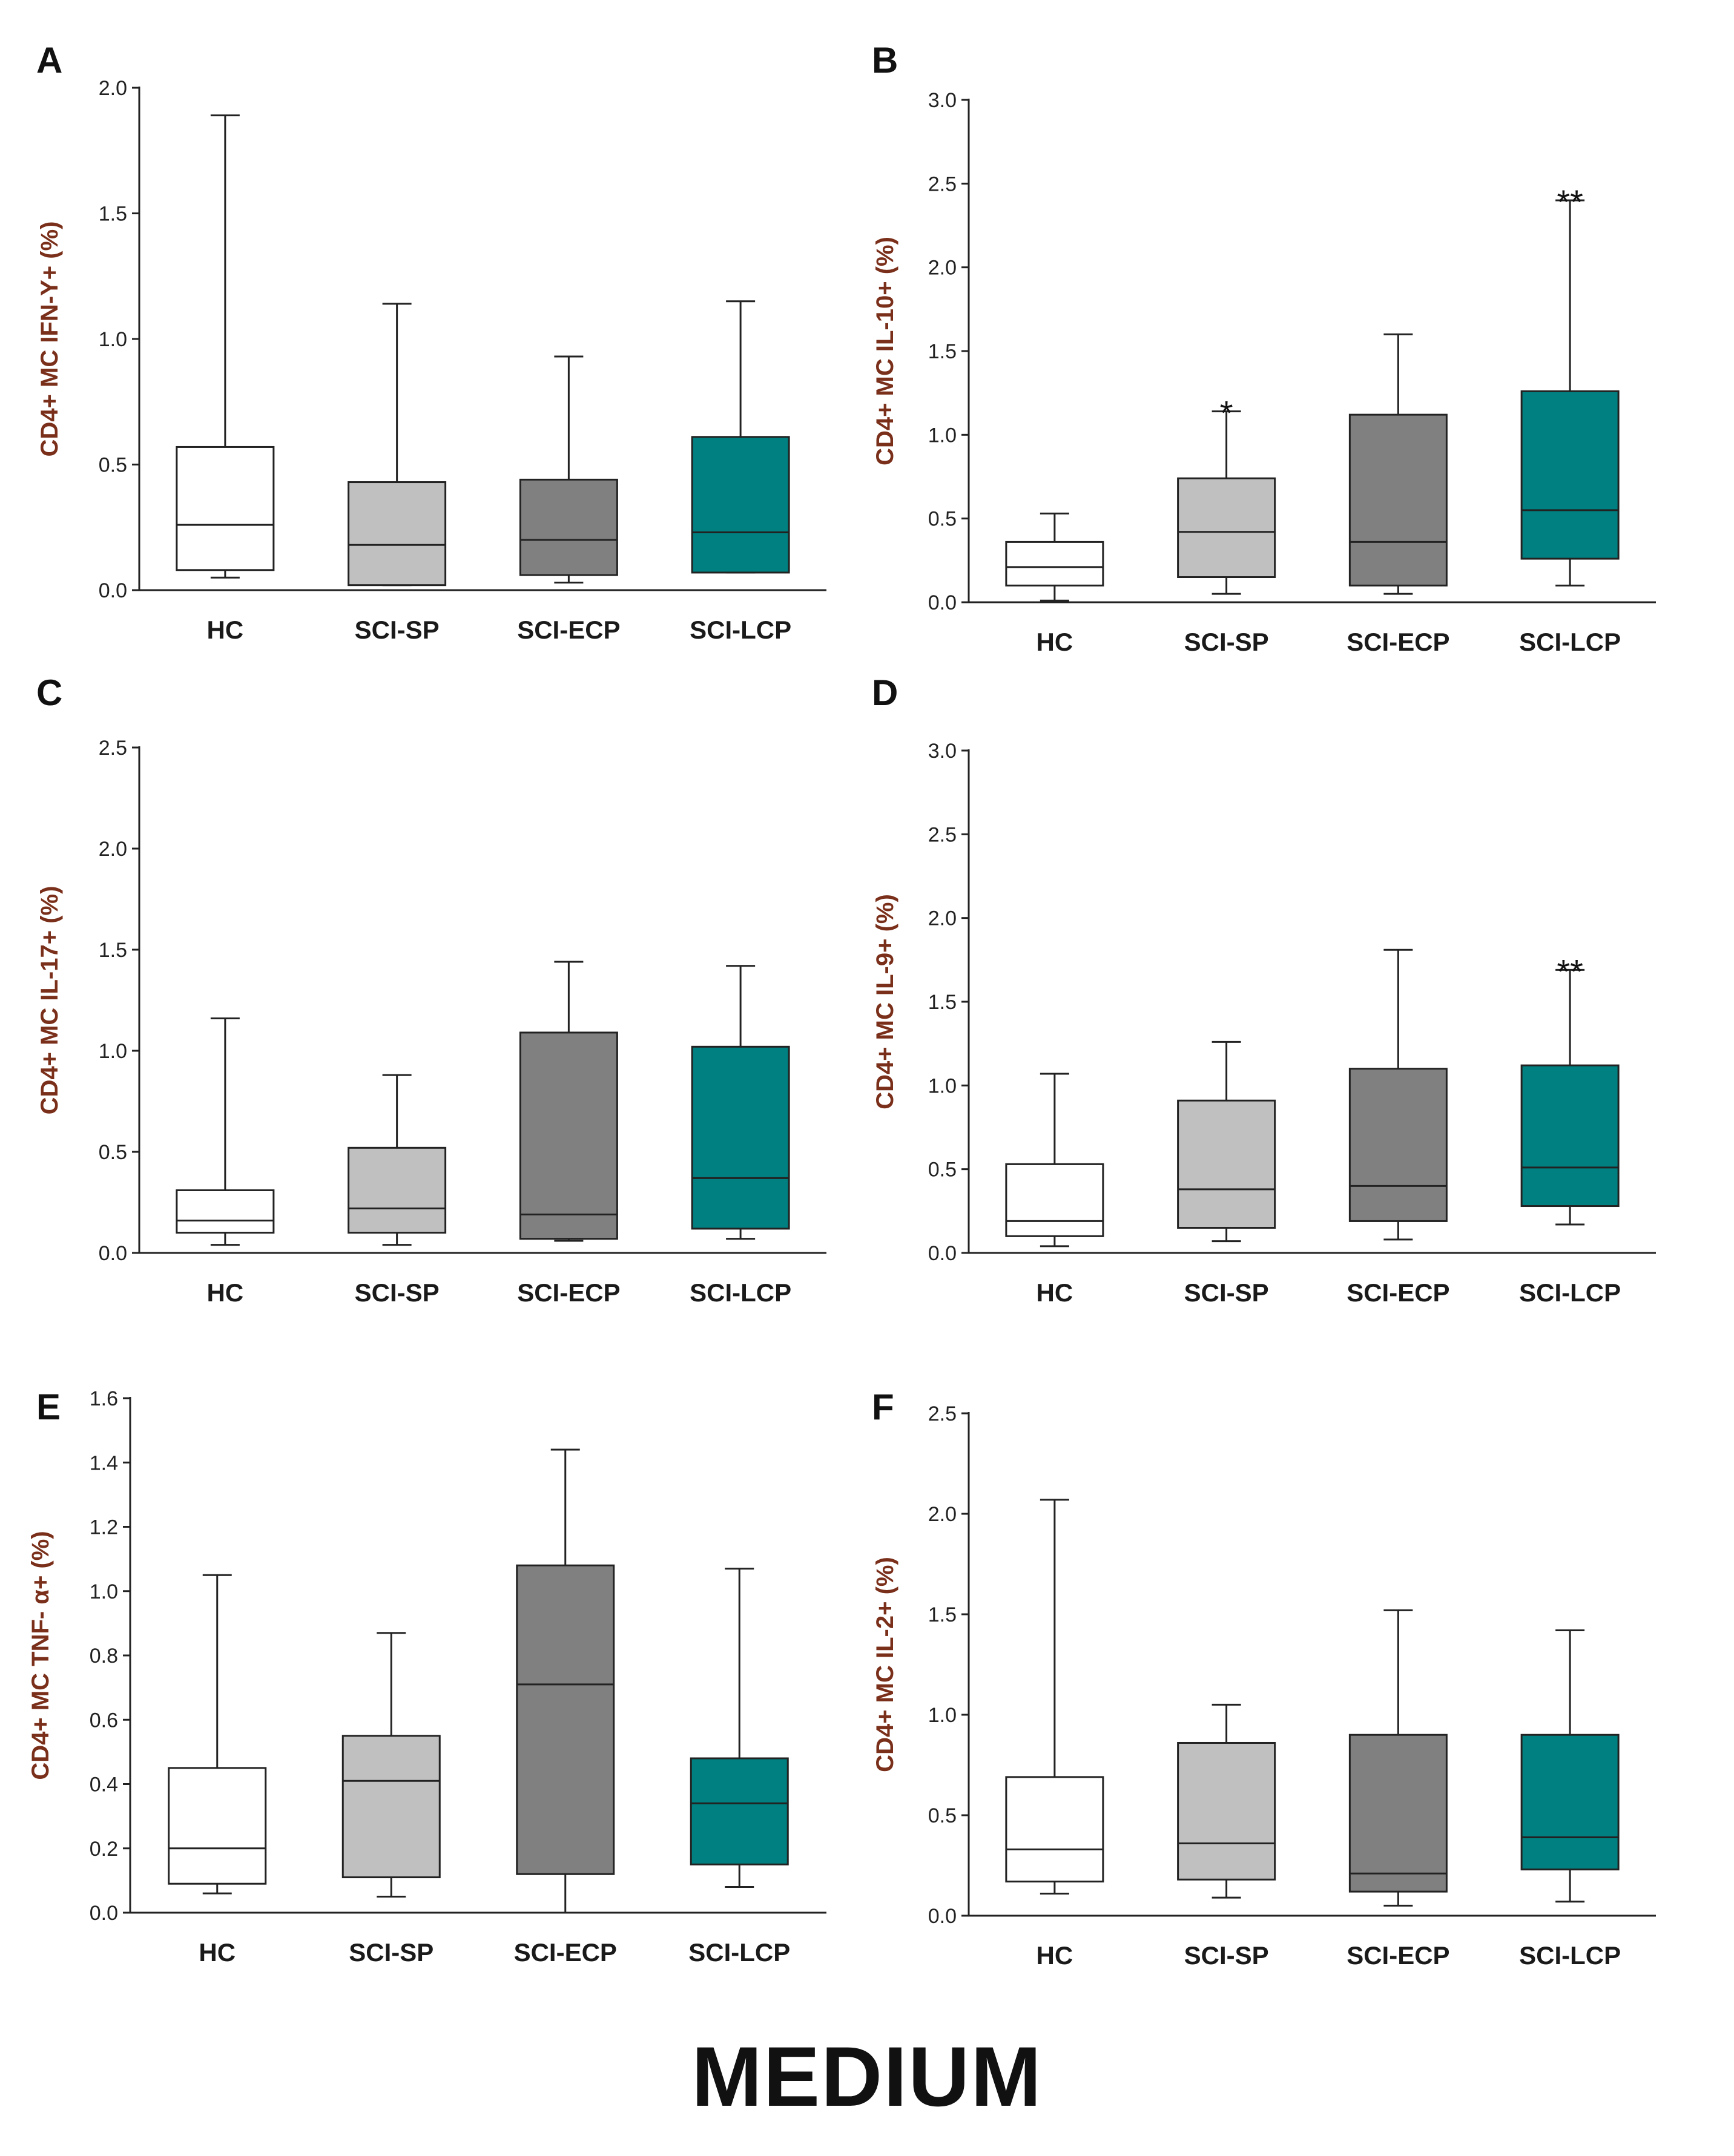  I want to click on y-axis-label: CD4+ MC IL-9+ (%), so click(885, 1001).